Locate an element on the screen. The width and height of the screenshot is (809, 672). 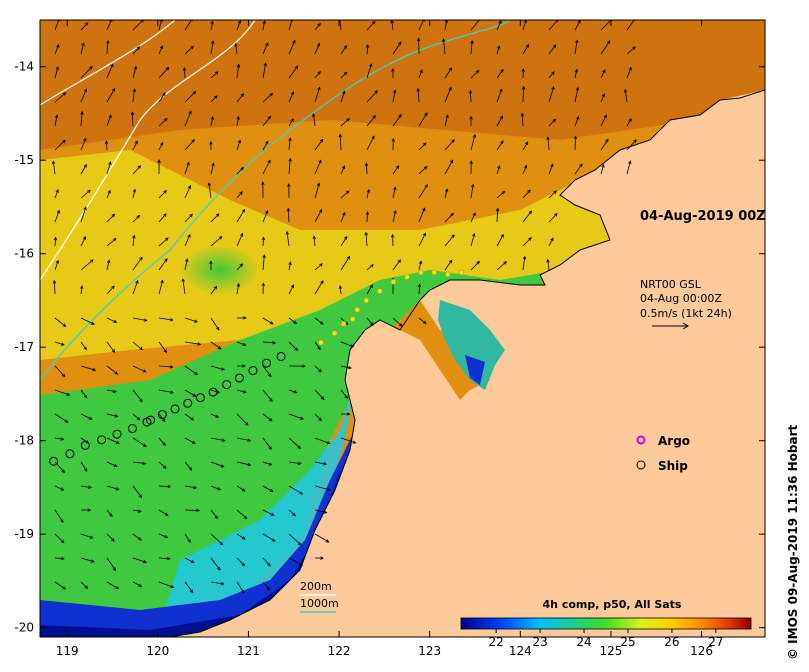
ship-marker is located at coordinates (188, 403).